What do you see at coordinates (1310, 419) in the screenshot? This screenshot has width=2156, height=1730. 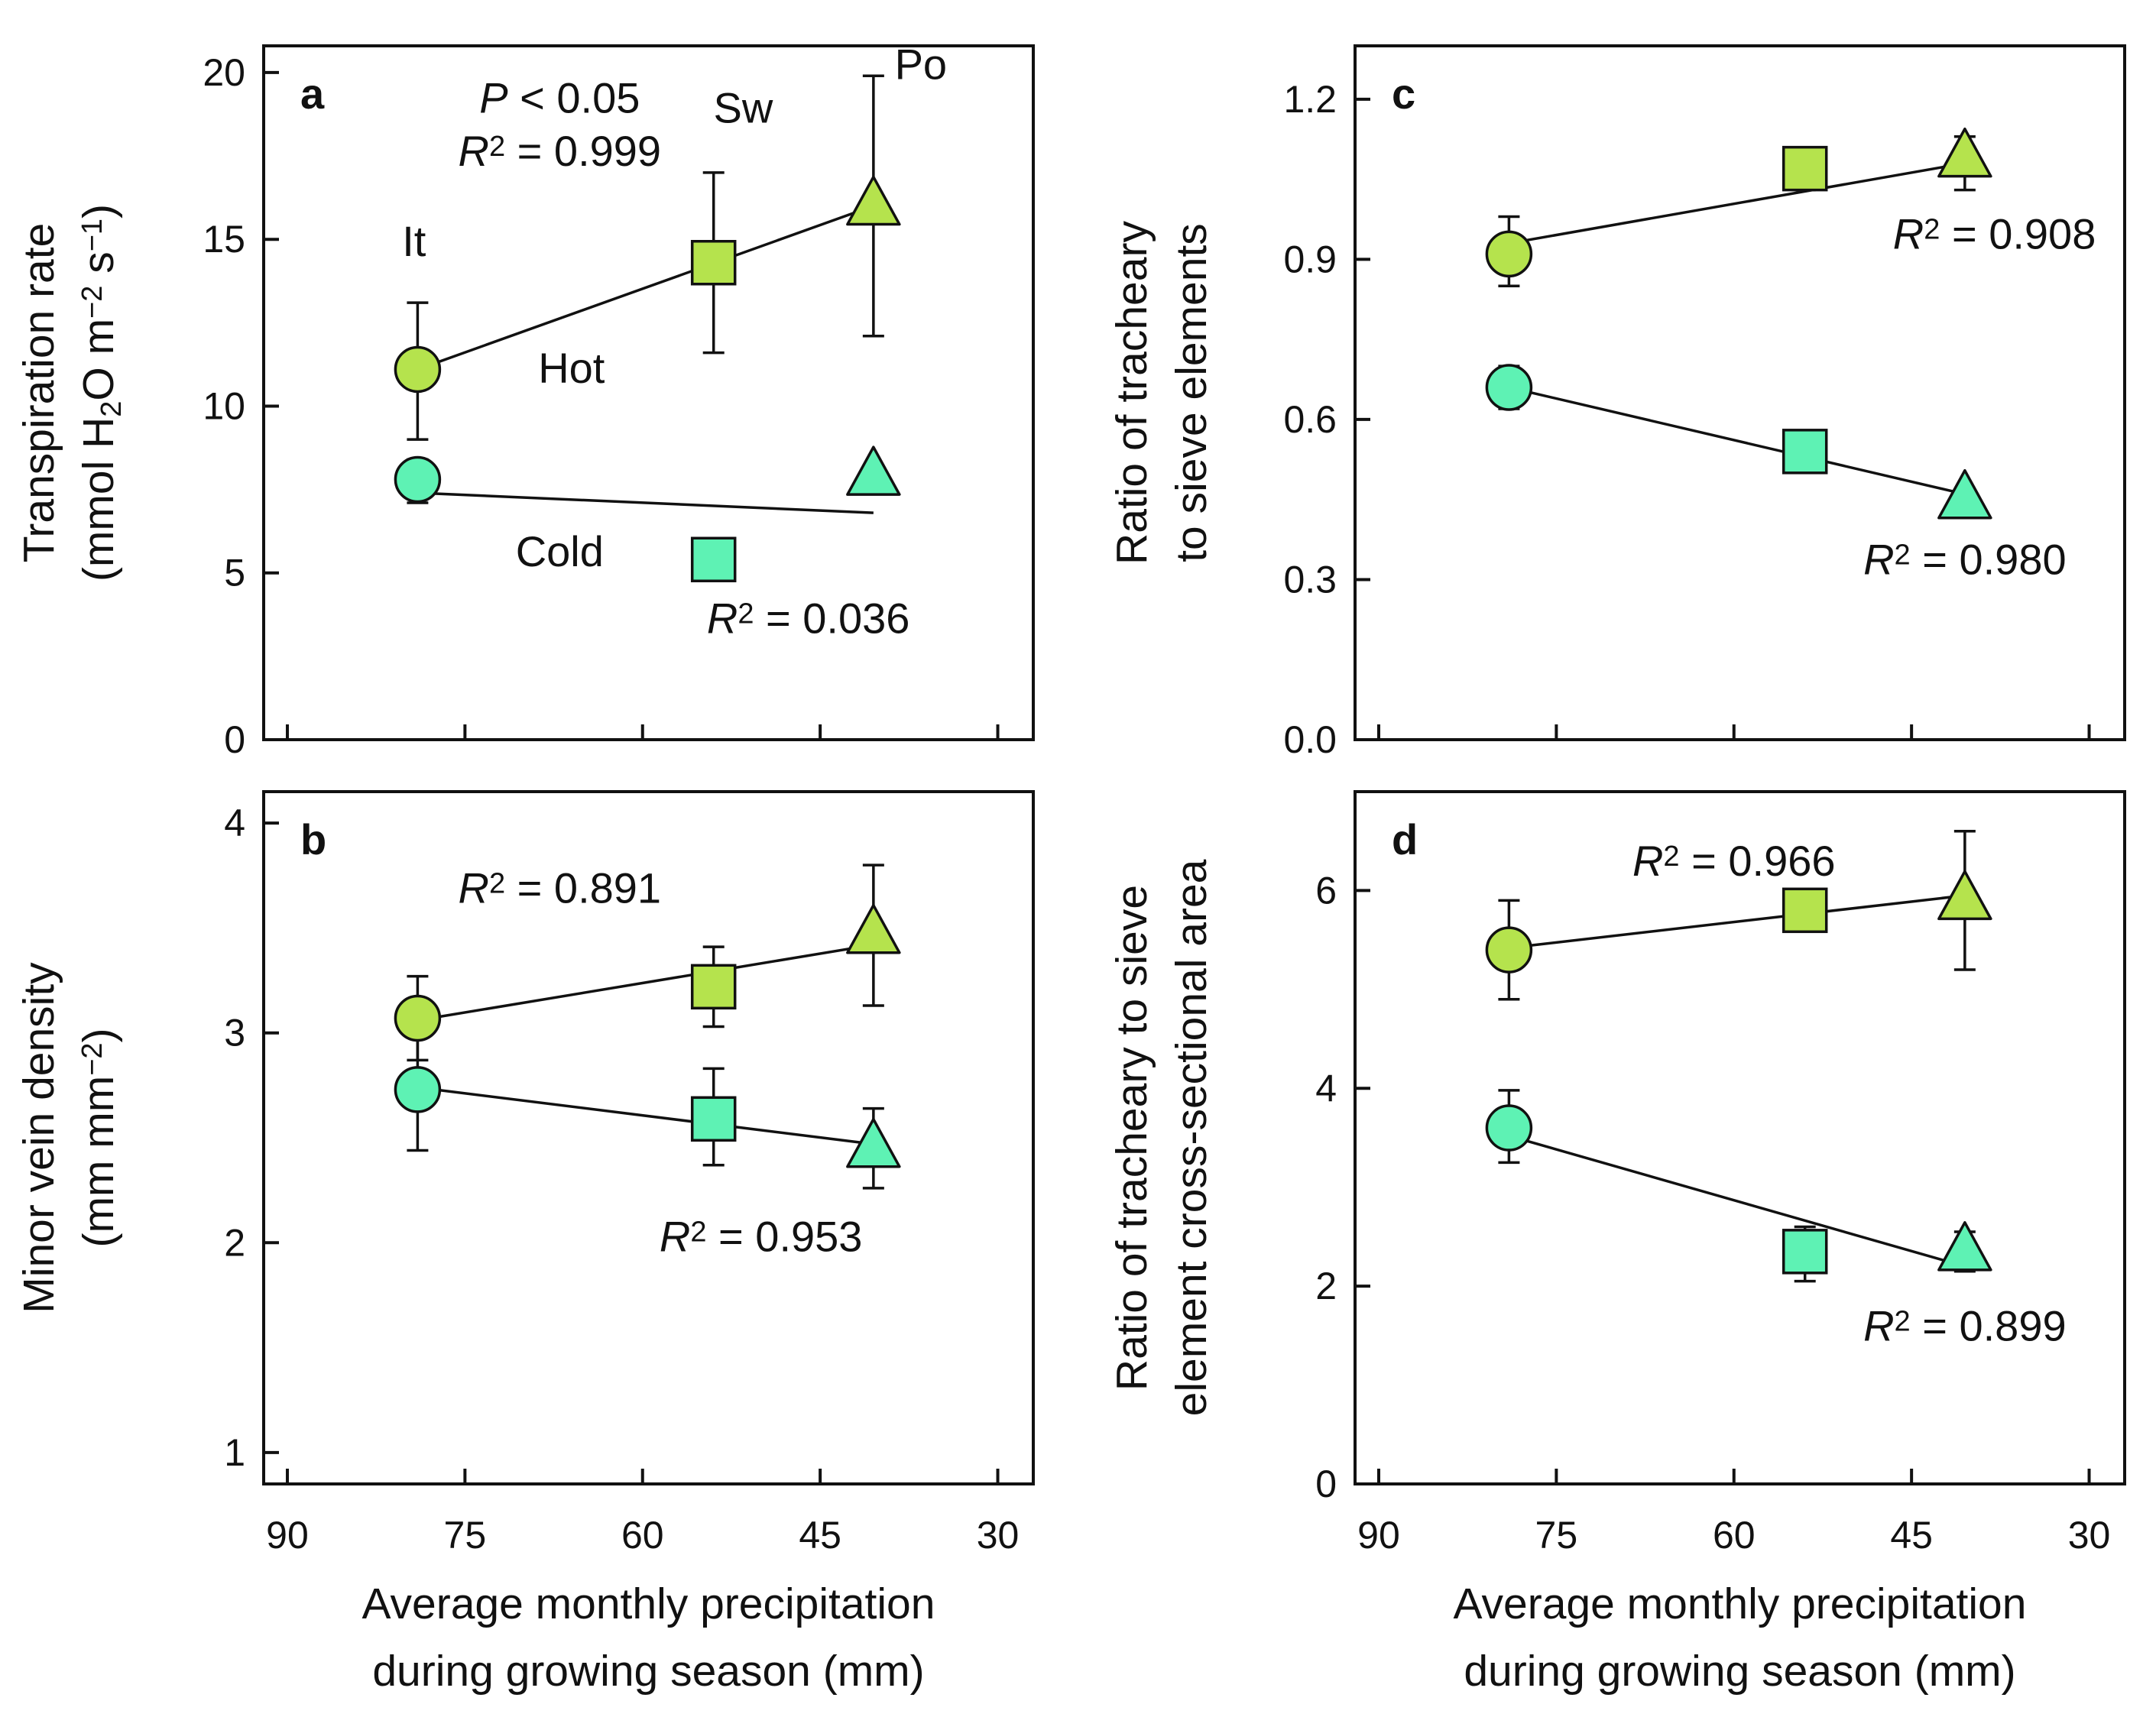 I see `y-tick-label: 0.6` at bounding box center [1310, 419].